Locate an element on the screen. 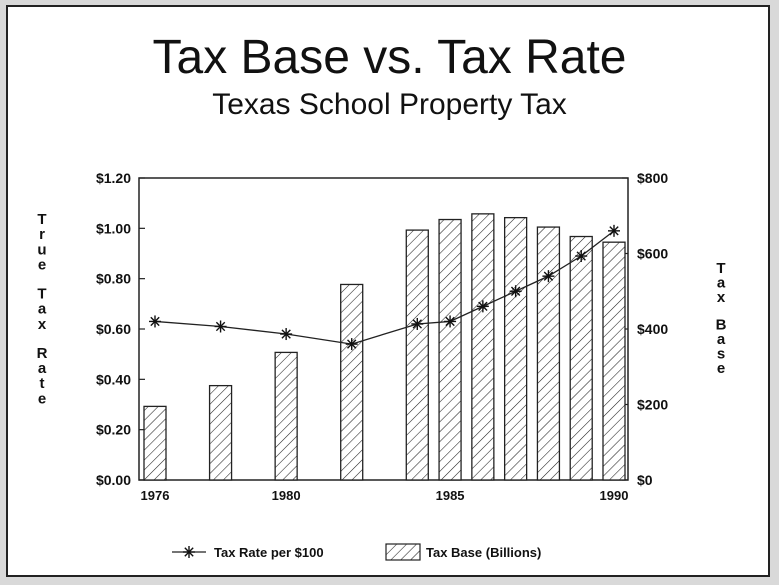 This screenshot has width=779, height=585. legend-bar-swatch is located at coordinates (403, 552).